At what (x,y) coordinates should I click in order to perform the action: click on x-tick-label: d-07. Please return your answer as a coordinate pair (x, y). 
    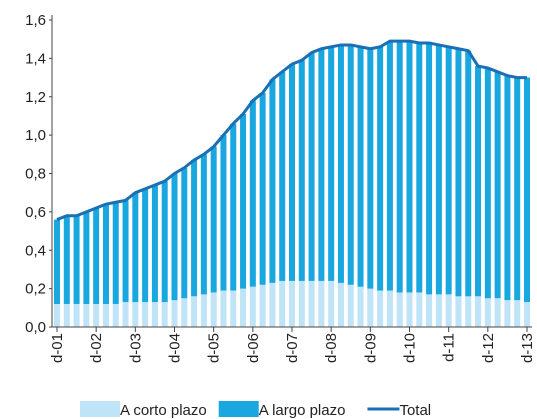
    Looking at the image, I should click on (292, 348).